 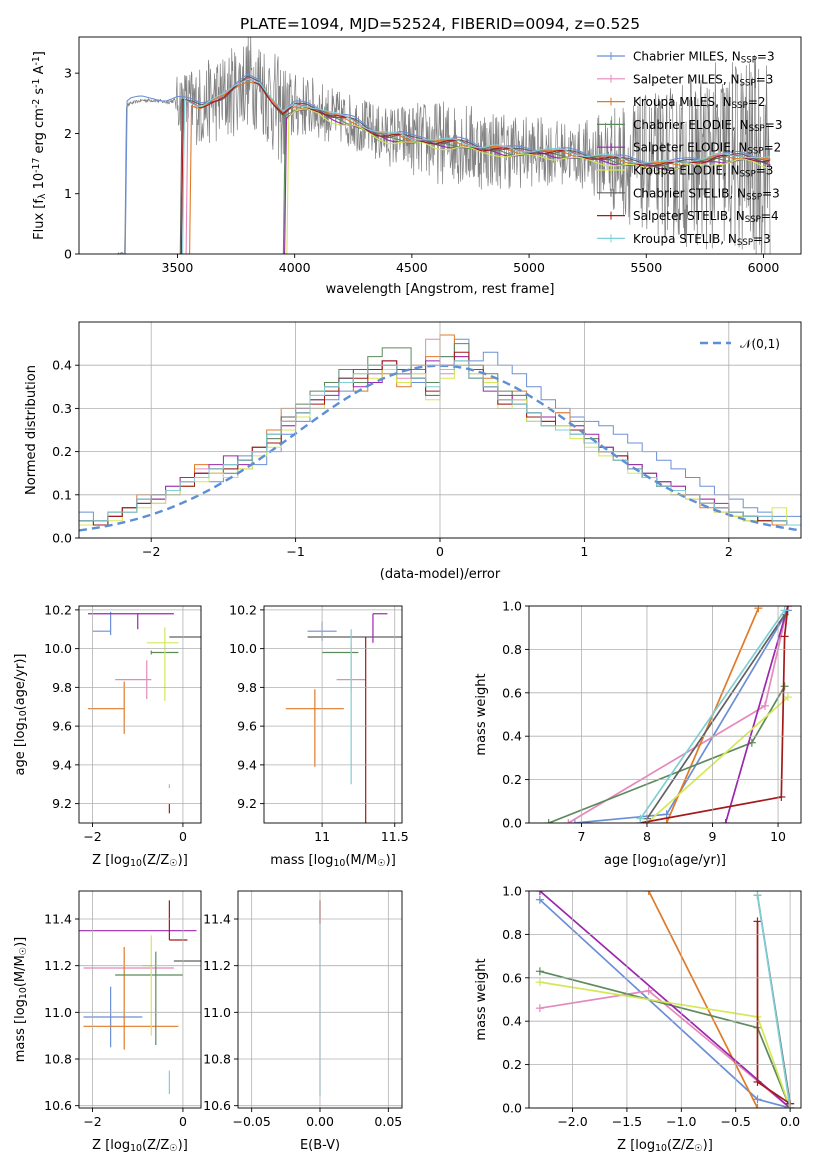 I want to click on x-tick-label: 1, so click(x=584, y=551).